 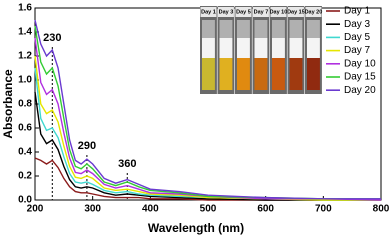 I want to click on inset-label: Day 10, so click(x=279, y=12).